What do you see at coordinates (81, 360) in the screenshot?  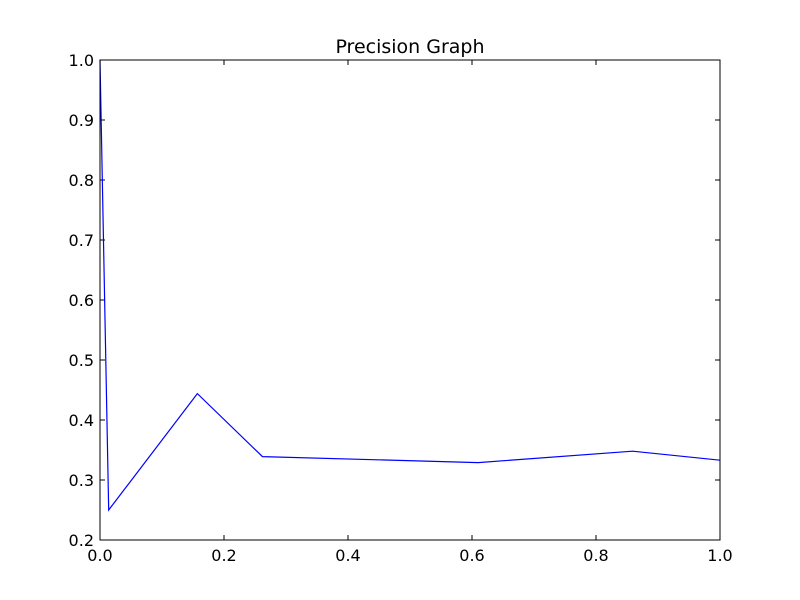 I see `y-tick-label: 0.5` at bounding box center [81, 360].